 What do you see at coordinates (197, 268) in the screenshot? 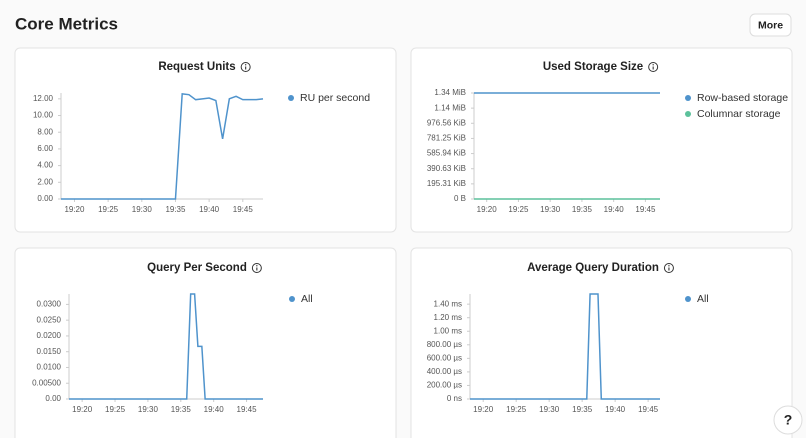
I see `chart-title: Query Per Second` at bounding box center [197, 268].